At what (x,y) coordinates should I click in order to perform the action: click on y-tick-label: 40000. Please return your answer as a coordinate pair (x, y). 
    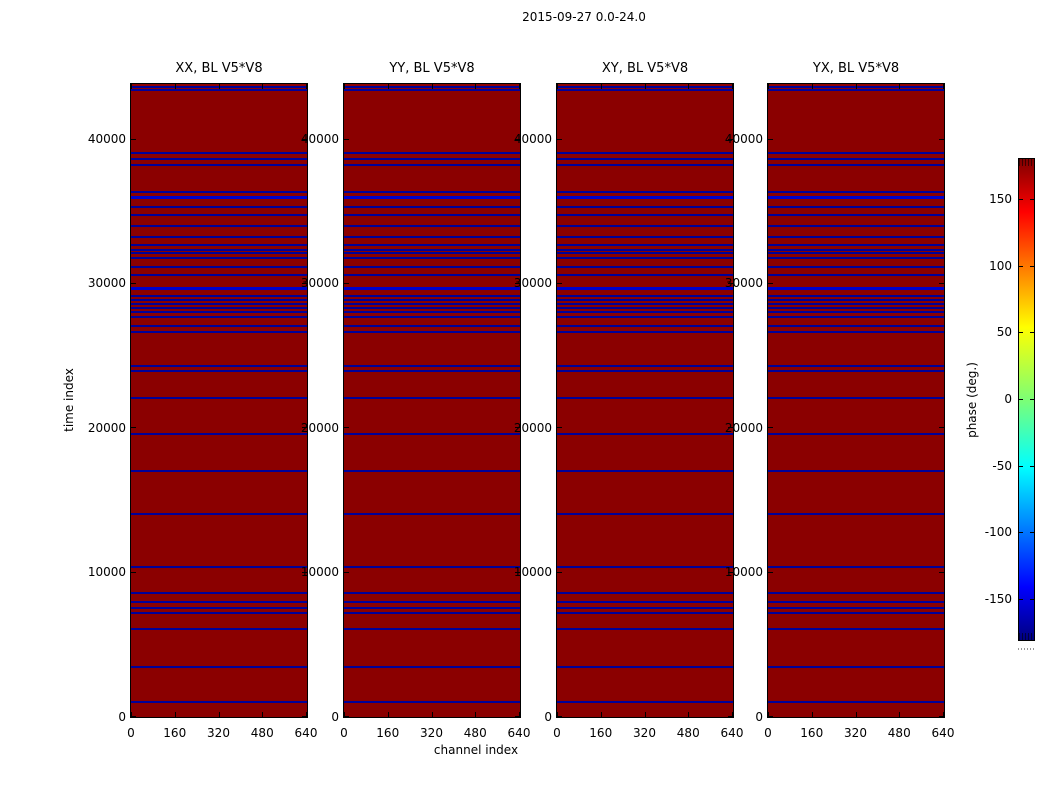
    Looking at the image, I should click on (106, 138).